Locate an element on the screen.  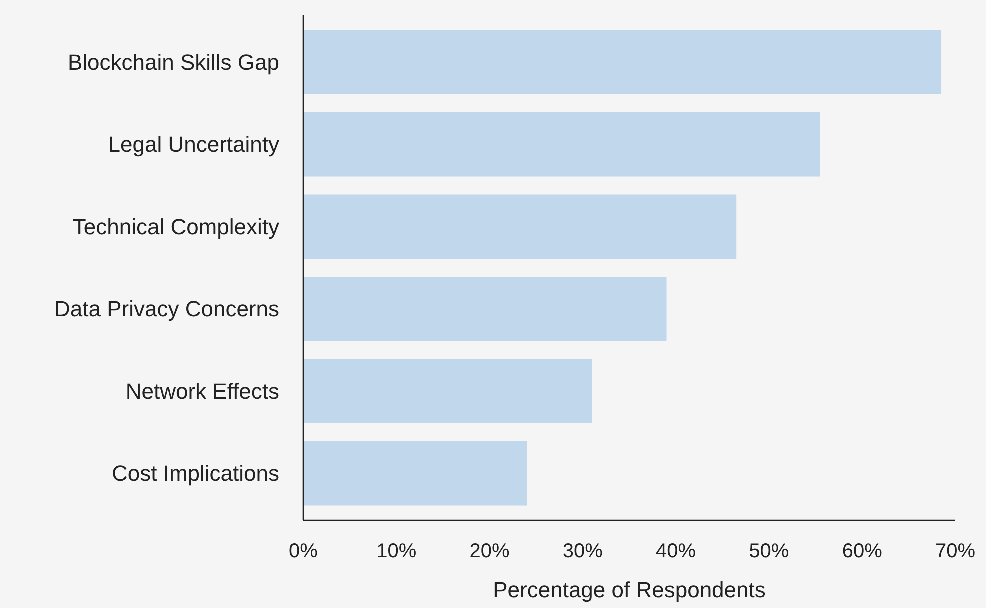
x-tick-label: 40% is located at coordinates (676, 551).